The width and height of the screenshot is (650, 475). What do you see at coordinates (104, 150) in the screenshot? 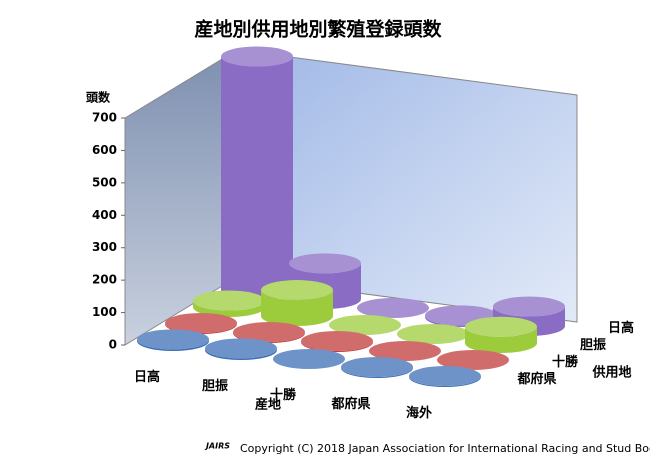
I see `y-tick-label: 600` at bounding box center [104, 150].